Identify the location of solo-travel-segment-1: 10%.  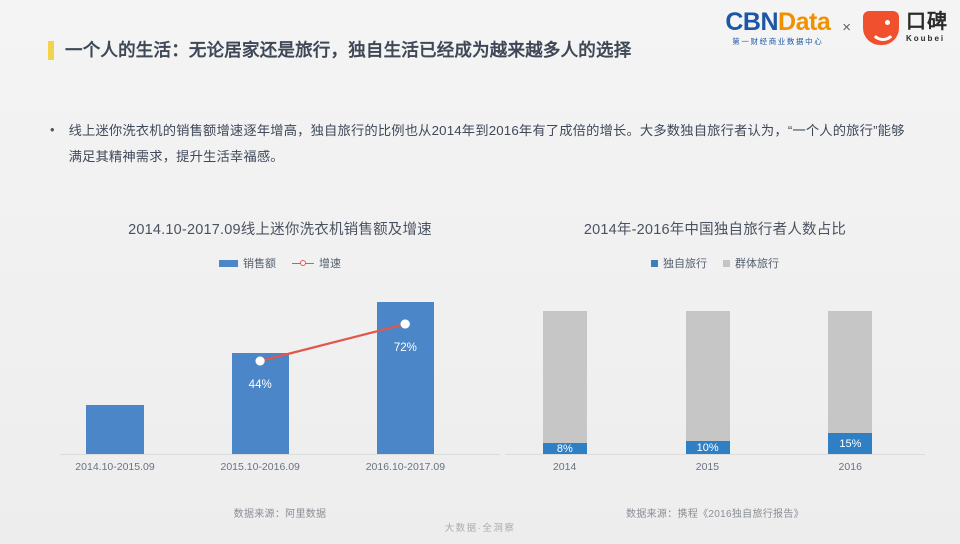
(707, 447).